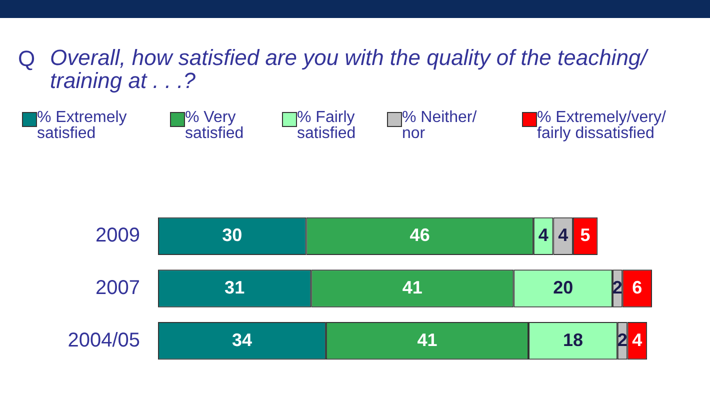  Describe the element at coordinates (27, 59) in the screenshot. I see `text: Q` at that location.